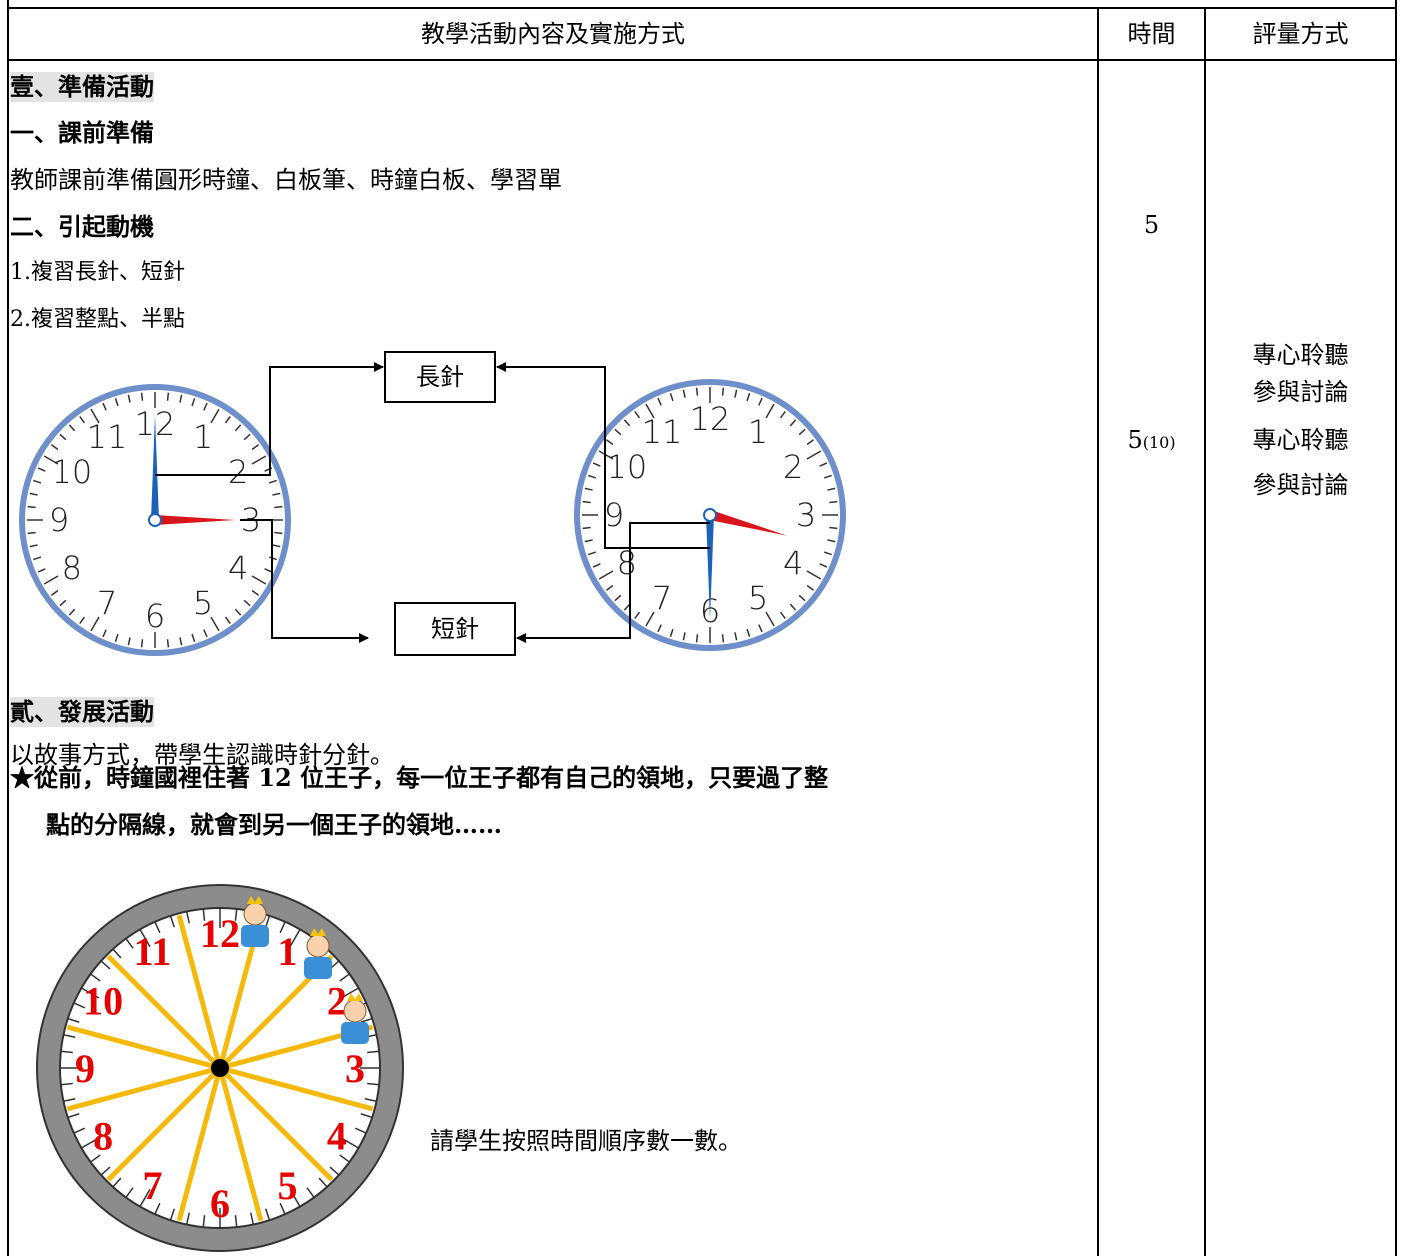  What do you see at coordinates (220, 933) in the screenshot?
I see `clock-number: 12` at bounding box center [220, 933].